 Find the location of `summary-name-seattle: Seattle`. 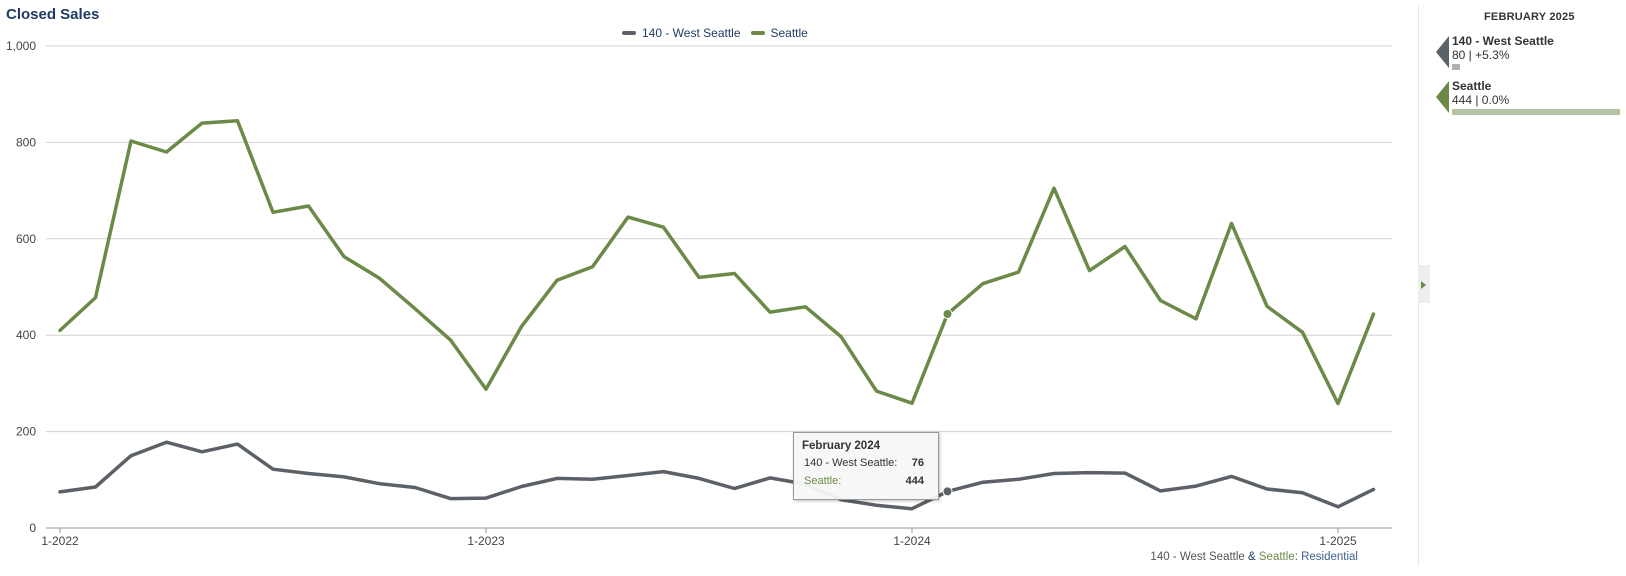

summary-name-seattle: Seattle is located at coordinates (1472, 86).